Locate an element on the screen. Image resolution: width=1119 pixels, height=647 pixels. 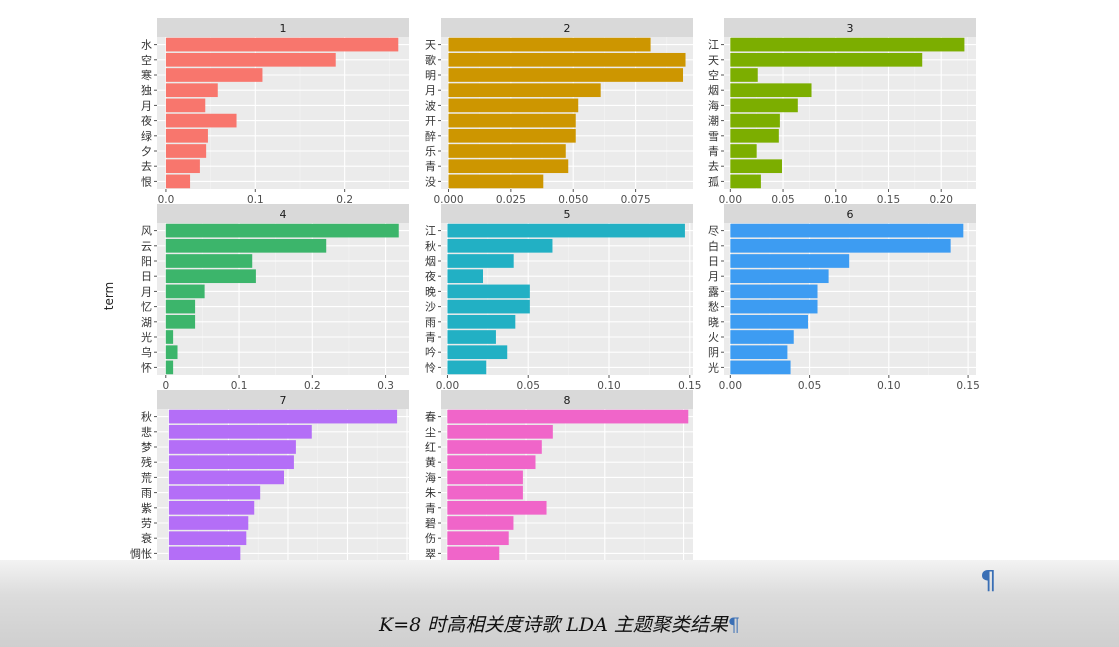
caption-text: K=8 时高相关度诗歌 LDA 主题聚类结果 is located at coordinates (553, 625).